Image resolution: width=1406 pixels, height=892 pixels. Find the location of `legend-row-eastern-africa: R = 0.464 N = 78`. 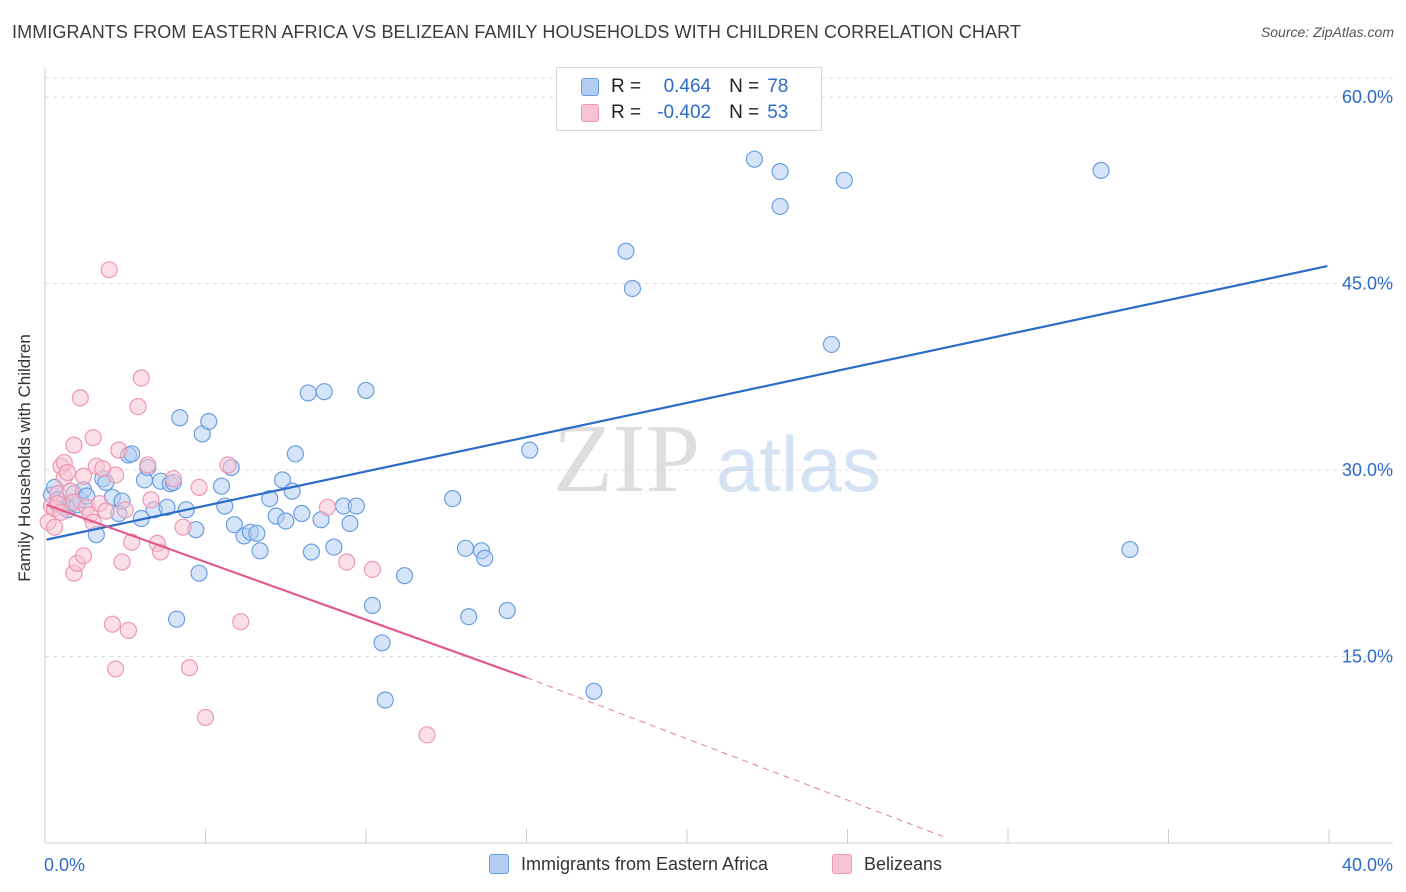

legend-row-eastern-africa: R = 0.464 N = 78 is located at coordinates (684, 87).